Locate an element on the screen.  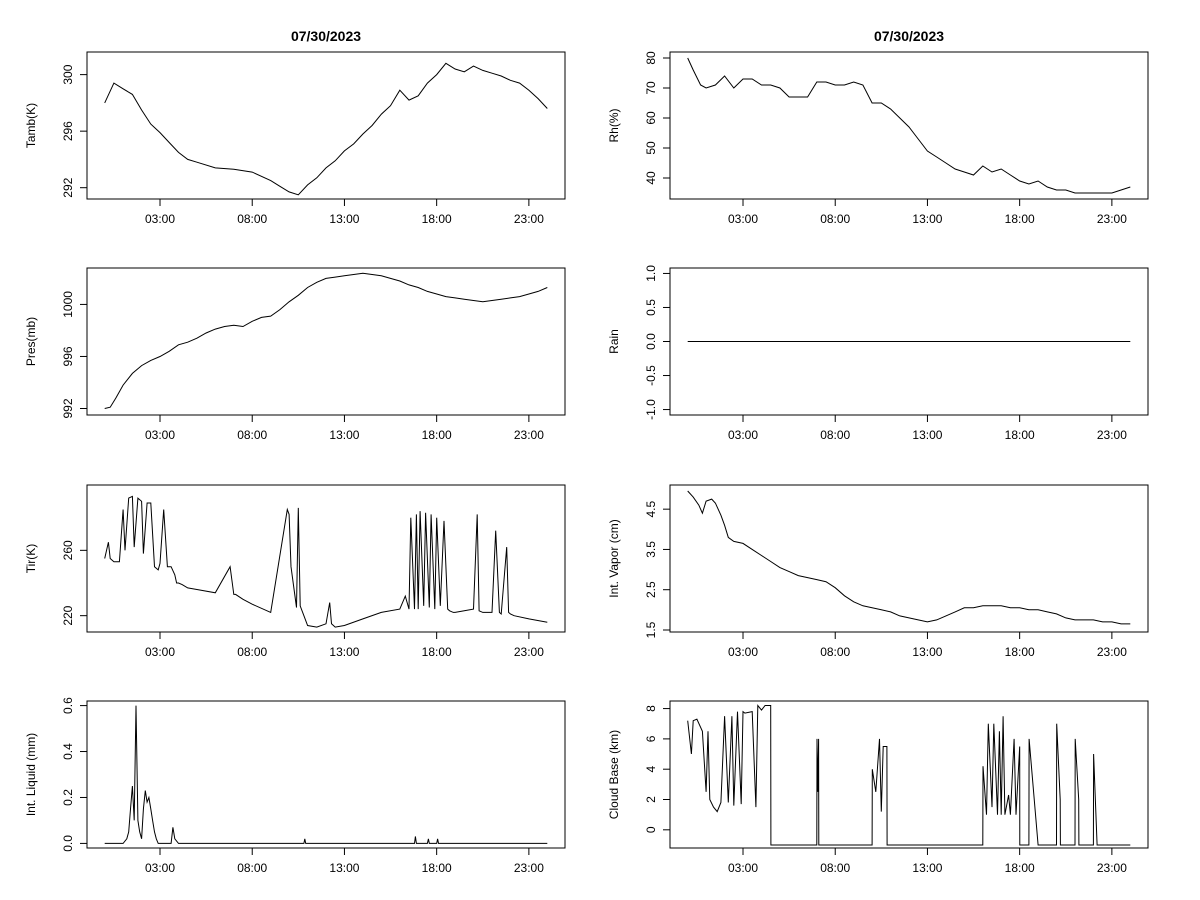
y-tick-label: 2 is located at coordinates (651, 799).